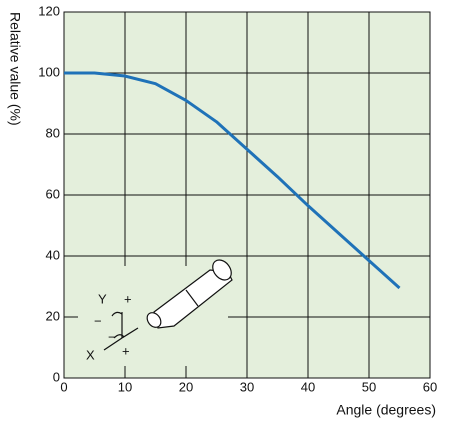 This screenshot has height=423, width=449. What do you see at coordinates (168, 305) in the screenshot?
I see `sensor-icon` at bounding box center [168, 305].